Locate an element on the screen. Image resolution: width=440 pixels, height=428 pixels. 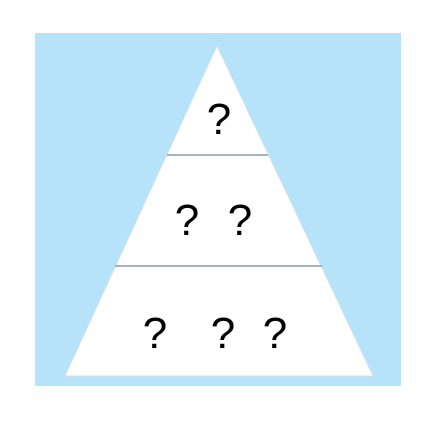
tier-2-item-1: ? is located at coordinates (187, 220).